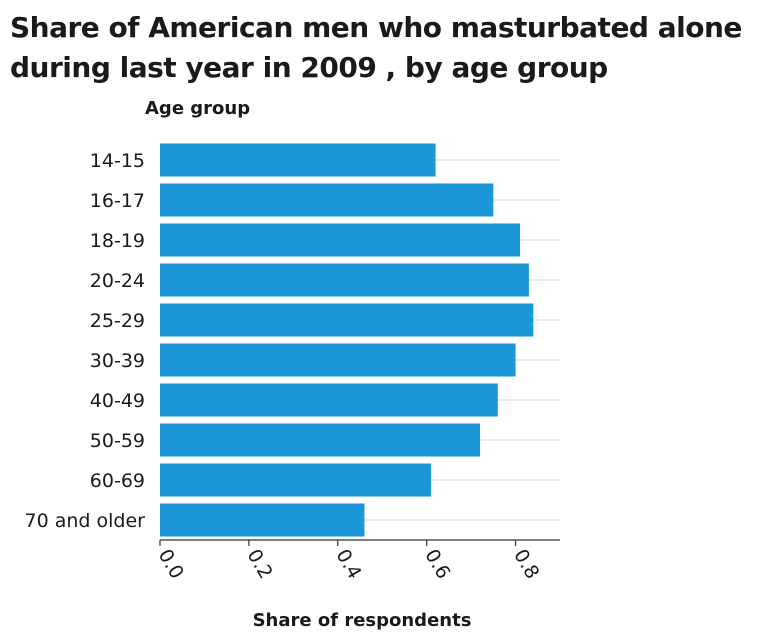 This screenshot has width=774, height=642. Describe the element at coordinates (117, 201) in the screenshot. I see `y-tick-label: 16-17` at that location.